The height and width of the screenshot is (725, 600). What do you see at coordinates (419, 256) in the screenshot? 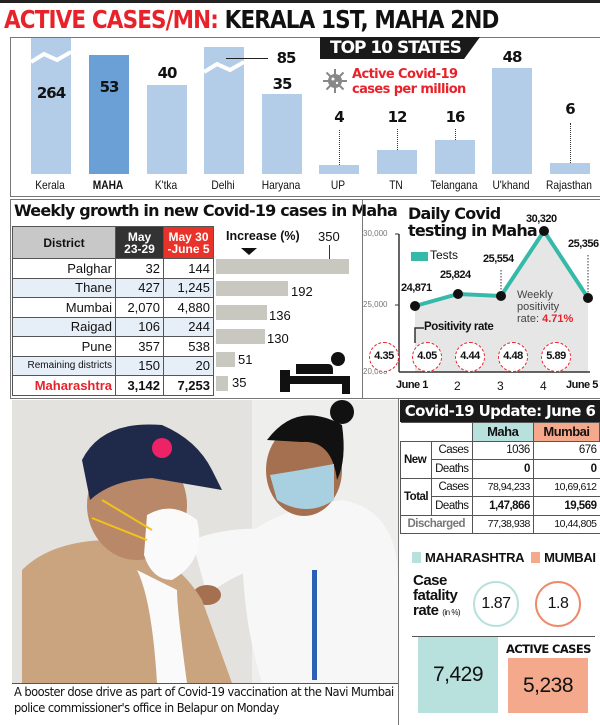
I see `tests-legend-swatch` at bounding box center [419, 256].